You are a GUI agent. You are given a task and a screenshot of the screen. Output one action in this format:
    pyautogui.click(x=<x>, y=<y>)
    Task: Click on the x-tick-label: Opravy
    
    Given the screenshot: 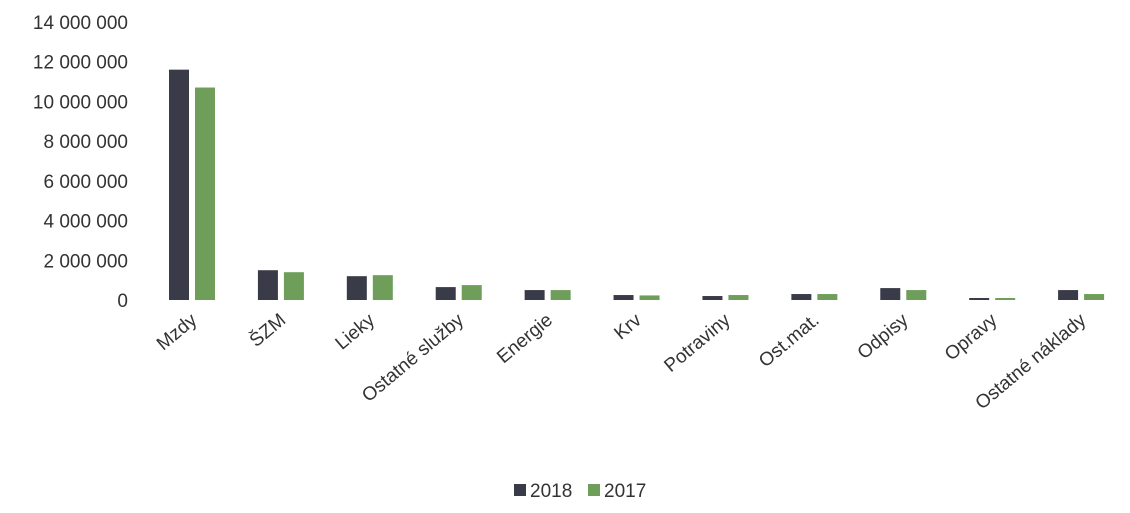 What is the action you would take?
    pyautogui.click(x=971, y=337)
    